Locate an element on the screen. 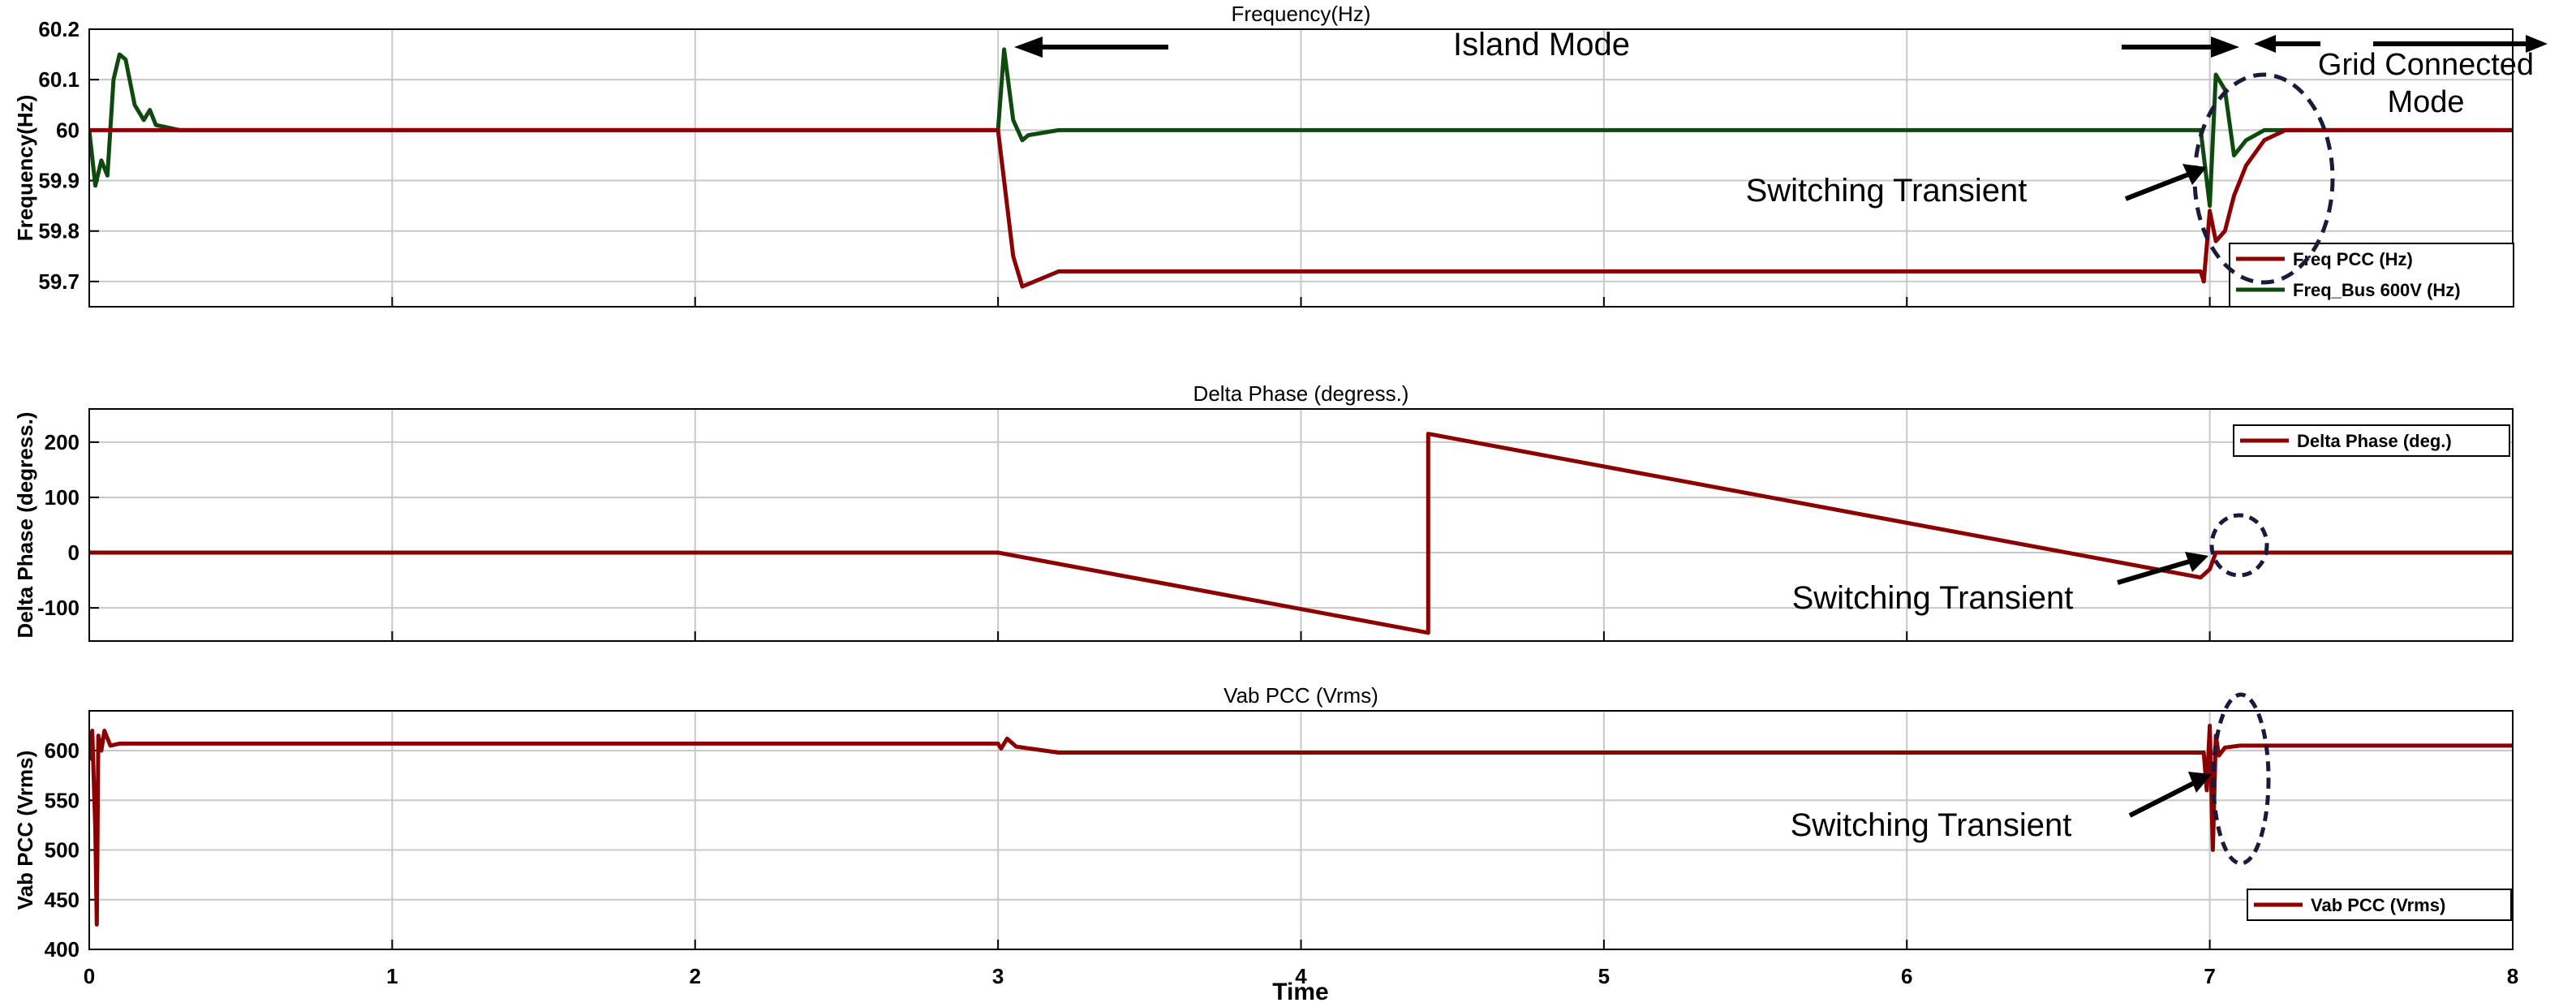 This screenshot has height=1007, width=2576. legend-label: Vab PCC (Vrms) is located at coordinates (2378, 905).